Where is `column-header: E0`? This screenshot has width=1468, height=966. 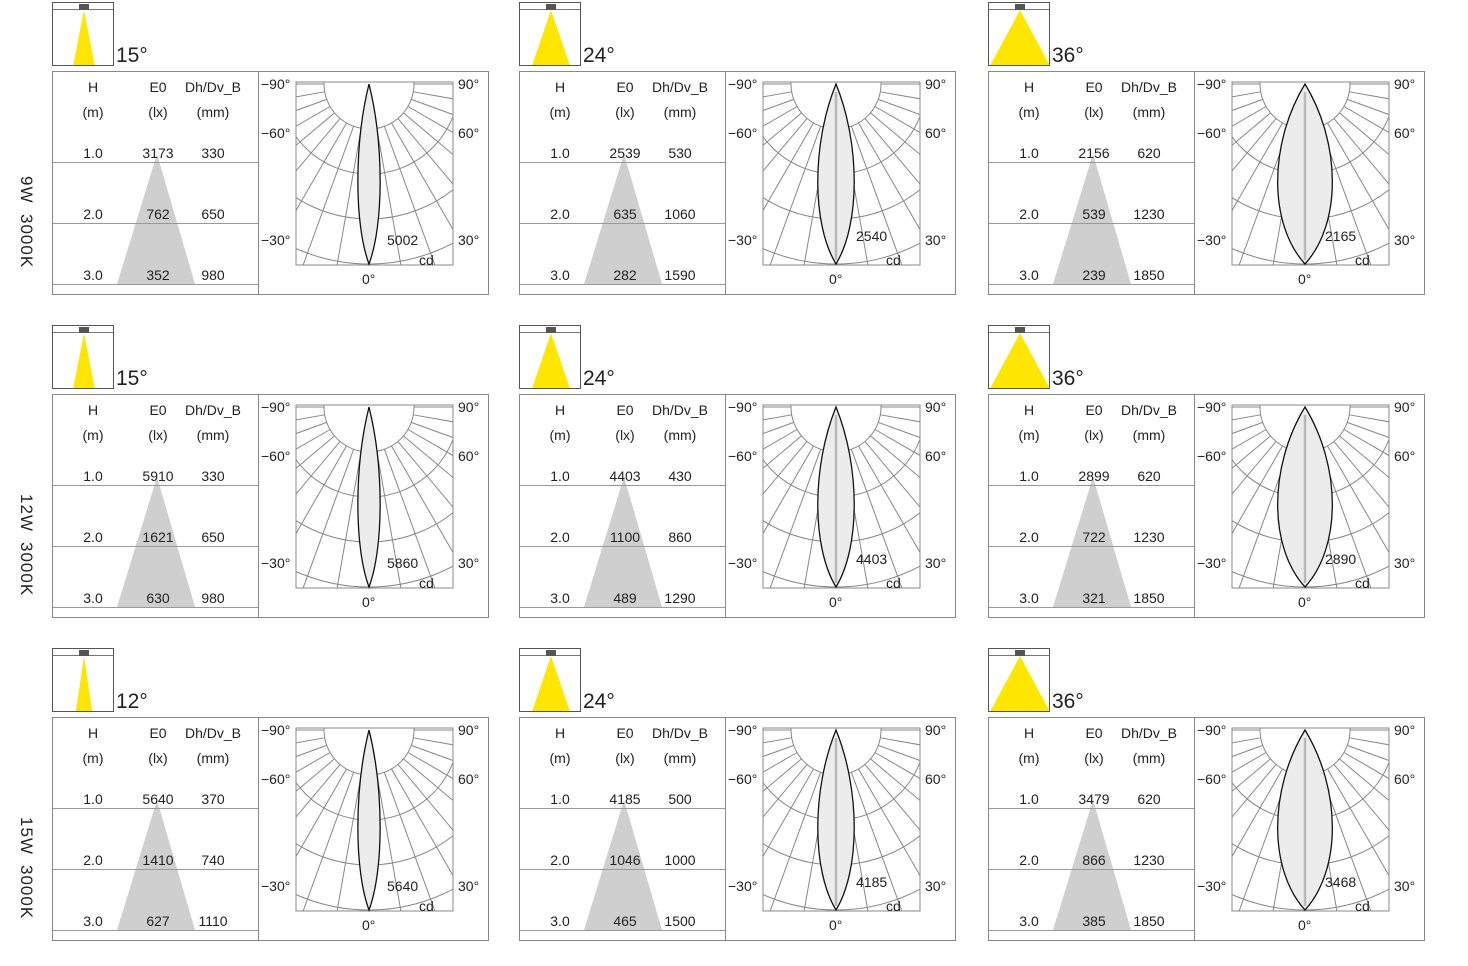
column-header: E0 is located at coordinates (158, 87).